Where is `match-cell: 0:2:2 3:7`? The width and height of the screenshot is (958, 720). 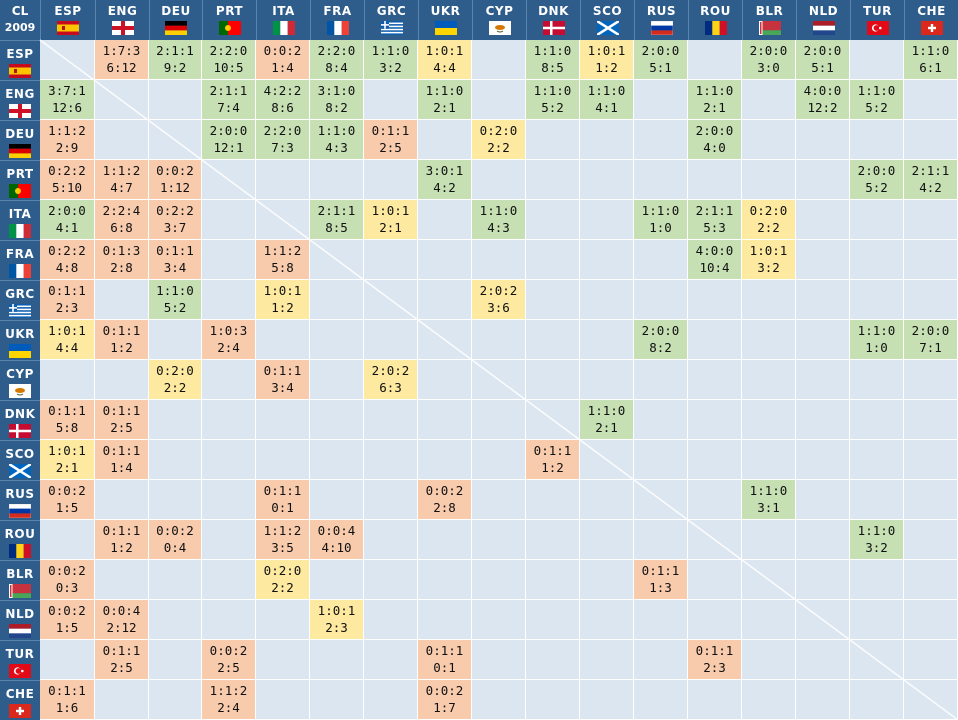 match-cell: 0:2:2 3:7 is located at coordinates (175, 219).